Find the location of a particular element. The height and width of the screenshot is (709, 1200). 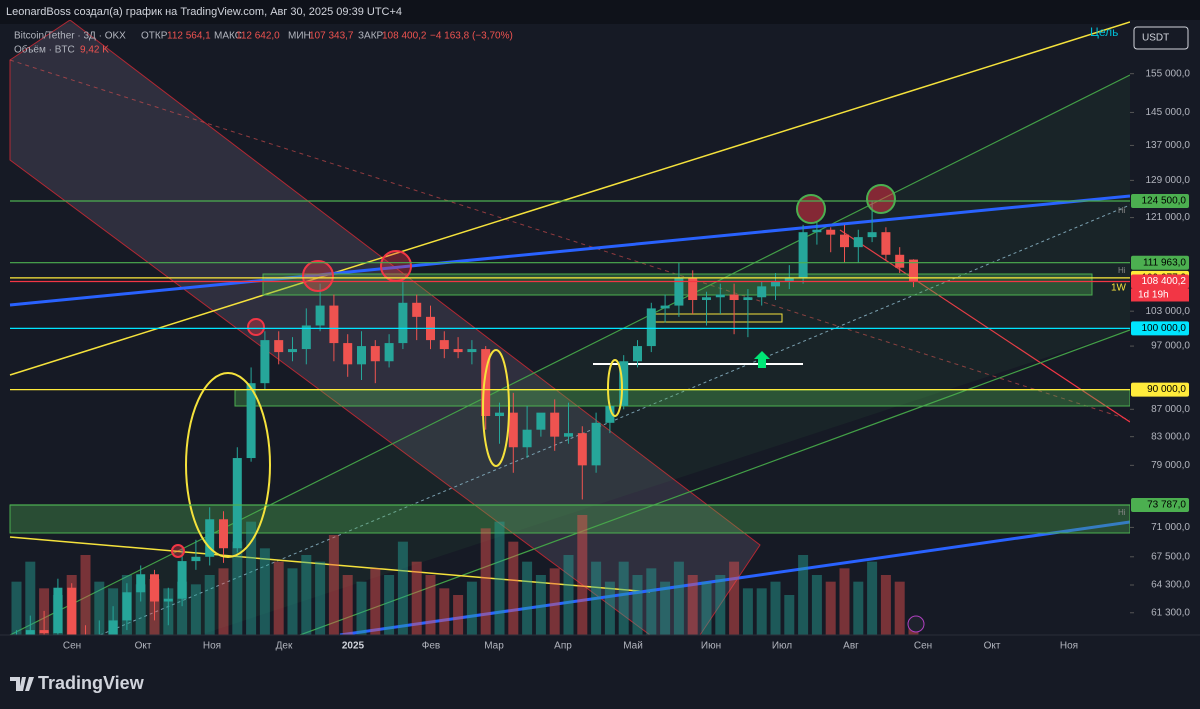

x-tick-label: Сен is located at coordinates (923, 646).